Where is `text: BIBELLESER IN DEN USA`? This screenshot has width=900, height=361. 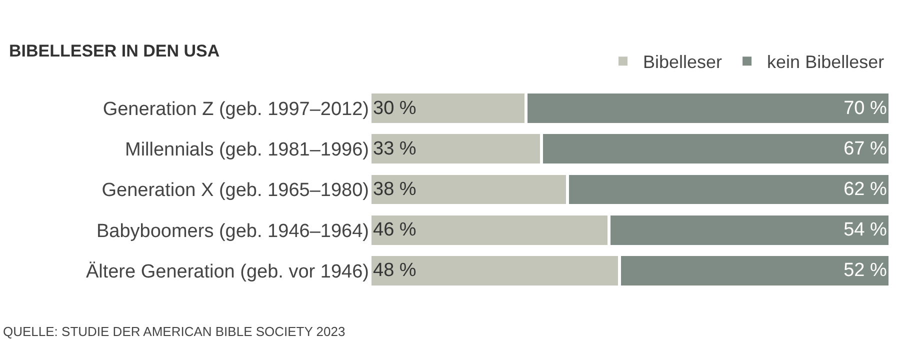 text: BIBELLESER IN DEN USA is located at coordinates (114, 50).